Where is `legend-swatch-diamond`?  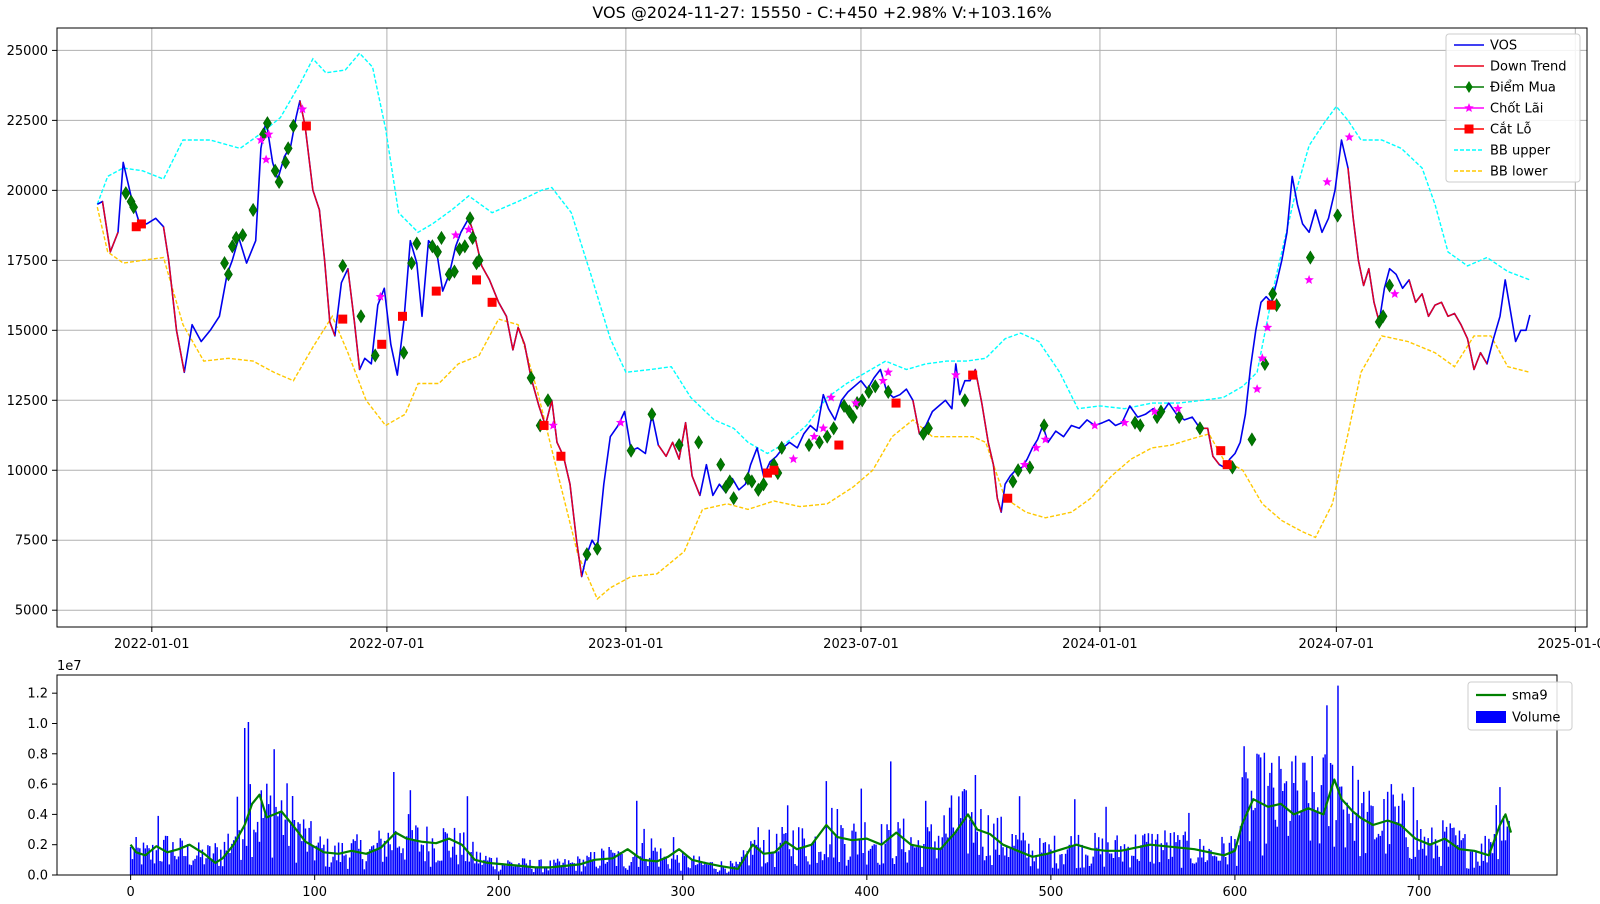 legend-swatch-diamond is located at coordinates (1469, 87).